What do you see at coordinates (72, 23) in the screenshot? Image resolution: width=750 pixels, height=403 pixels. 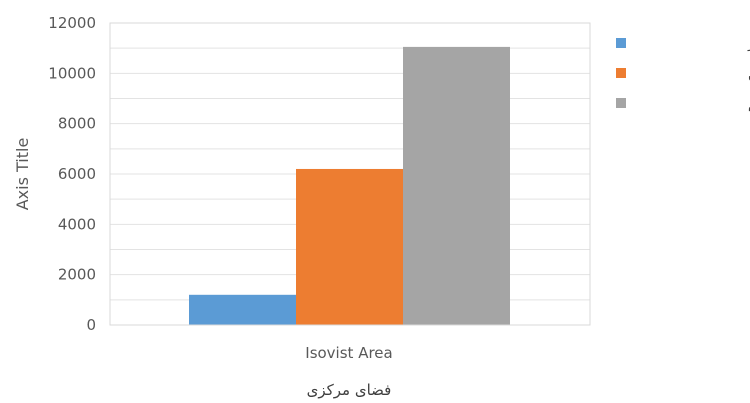 I see `y-tick-label: 12000` at bounding box center [72, 23].